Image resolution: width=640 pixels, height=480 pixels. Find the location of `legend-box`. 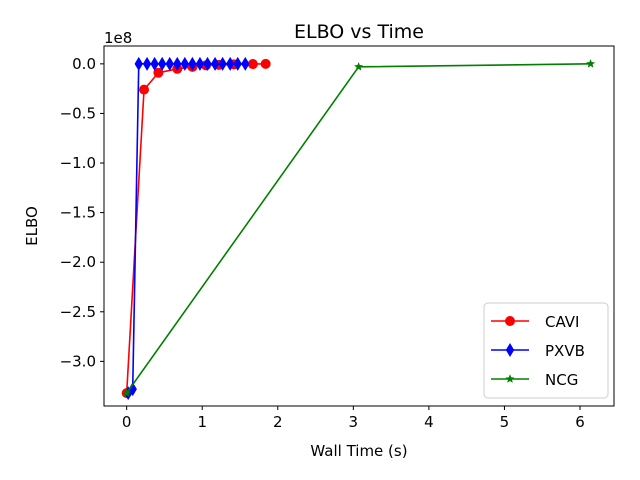

legend-box is located at coordinates (546, 350).